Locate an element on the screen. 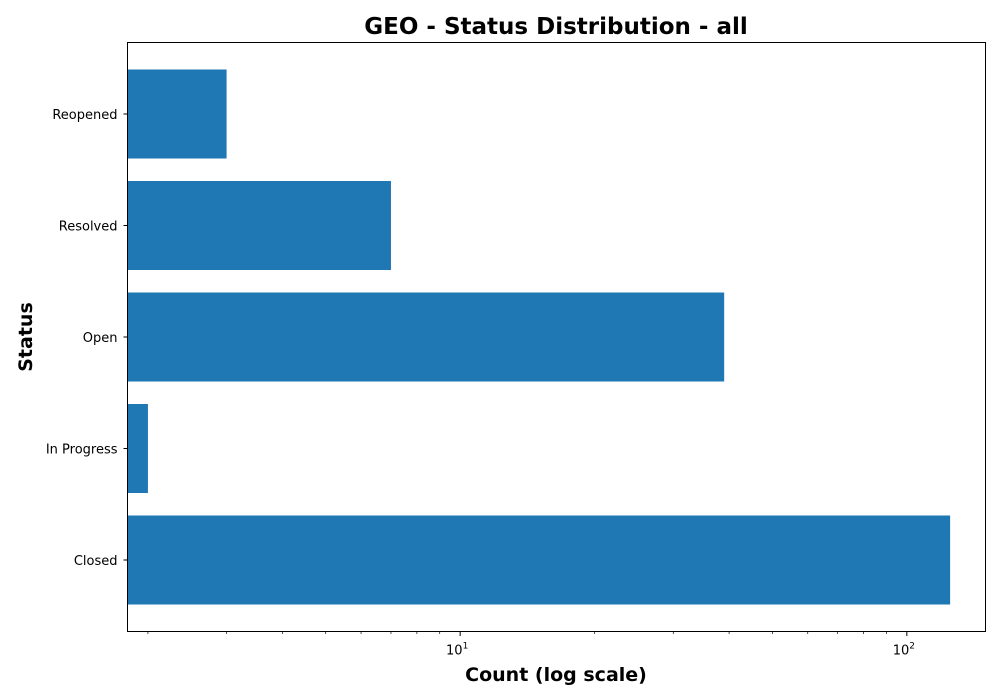 Image resolution: width=1000 pixels, height=700 pixels. y-tick-label-reopened: Reopened is located at coordinates (84, 115).